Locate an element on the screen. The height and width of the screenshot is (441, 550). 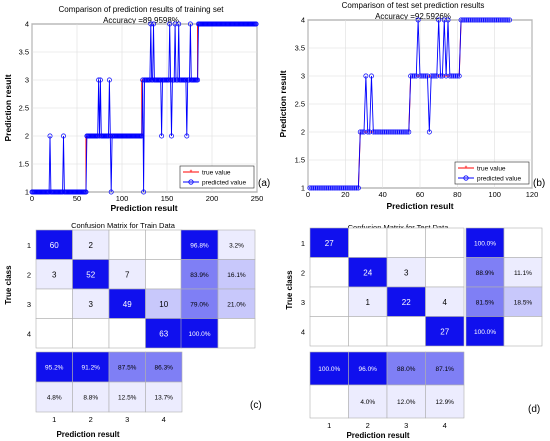
b-y-tick-label: 3.5 is located at coordinates (300, 48).